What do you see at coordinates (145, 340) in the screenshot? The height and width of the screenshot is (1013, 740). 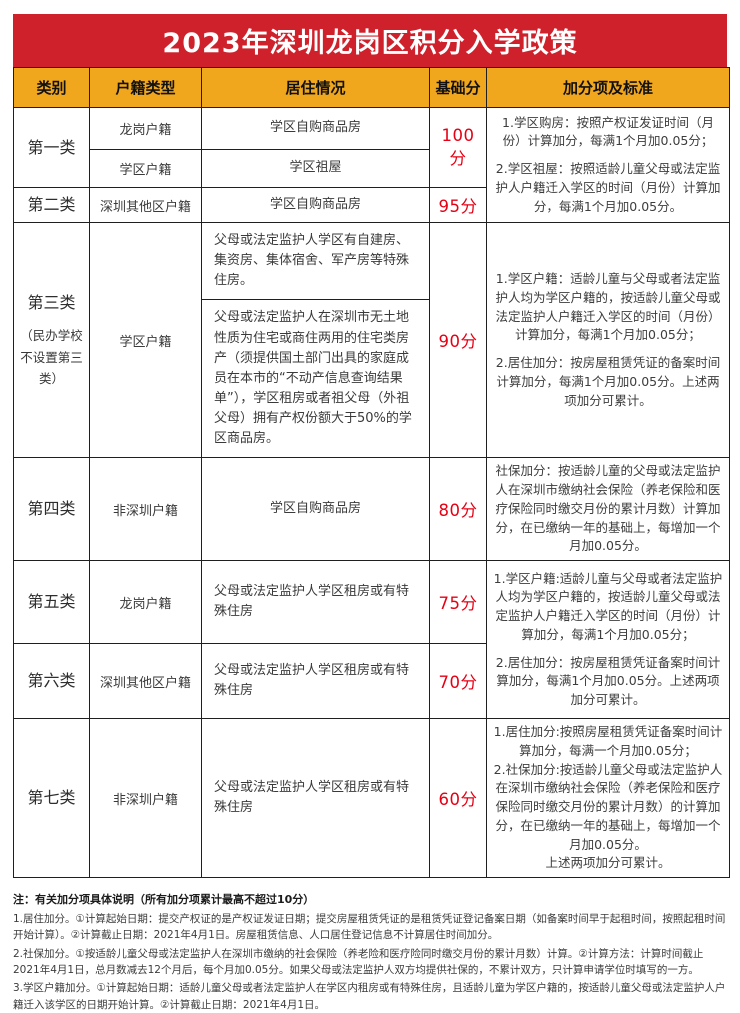 I see `cell-cat3-household: 学区户籍` at bounding box center [145, 340].